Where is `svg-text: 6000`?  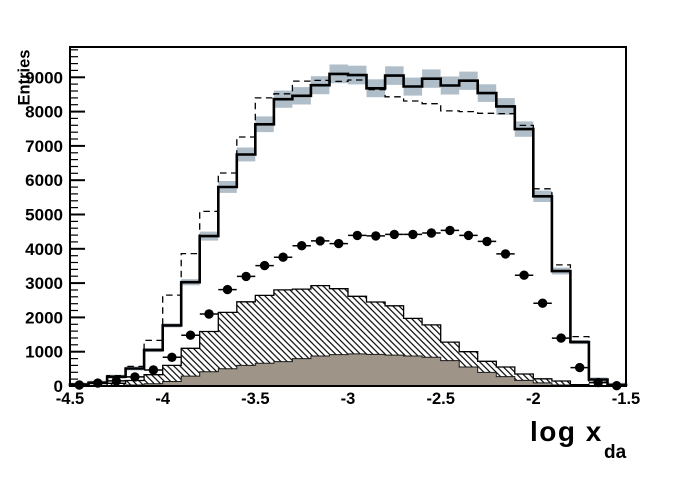
svg-text: 6000 is located at coordinates (44, 180).